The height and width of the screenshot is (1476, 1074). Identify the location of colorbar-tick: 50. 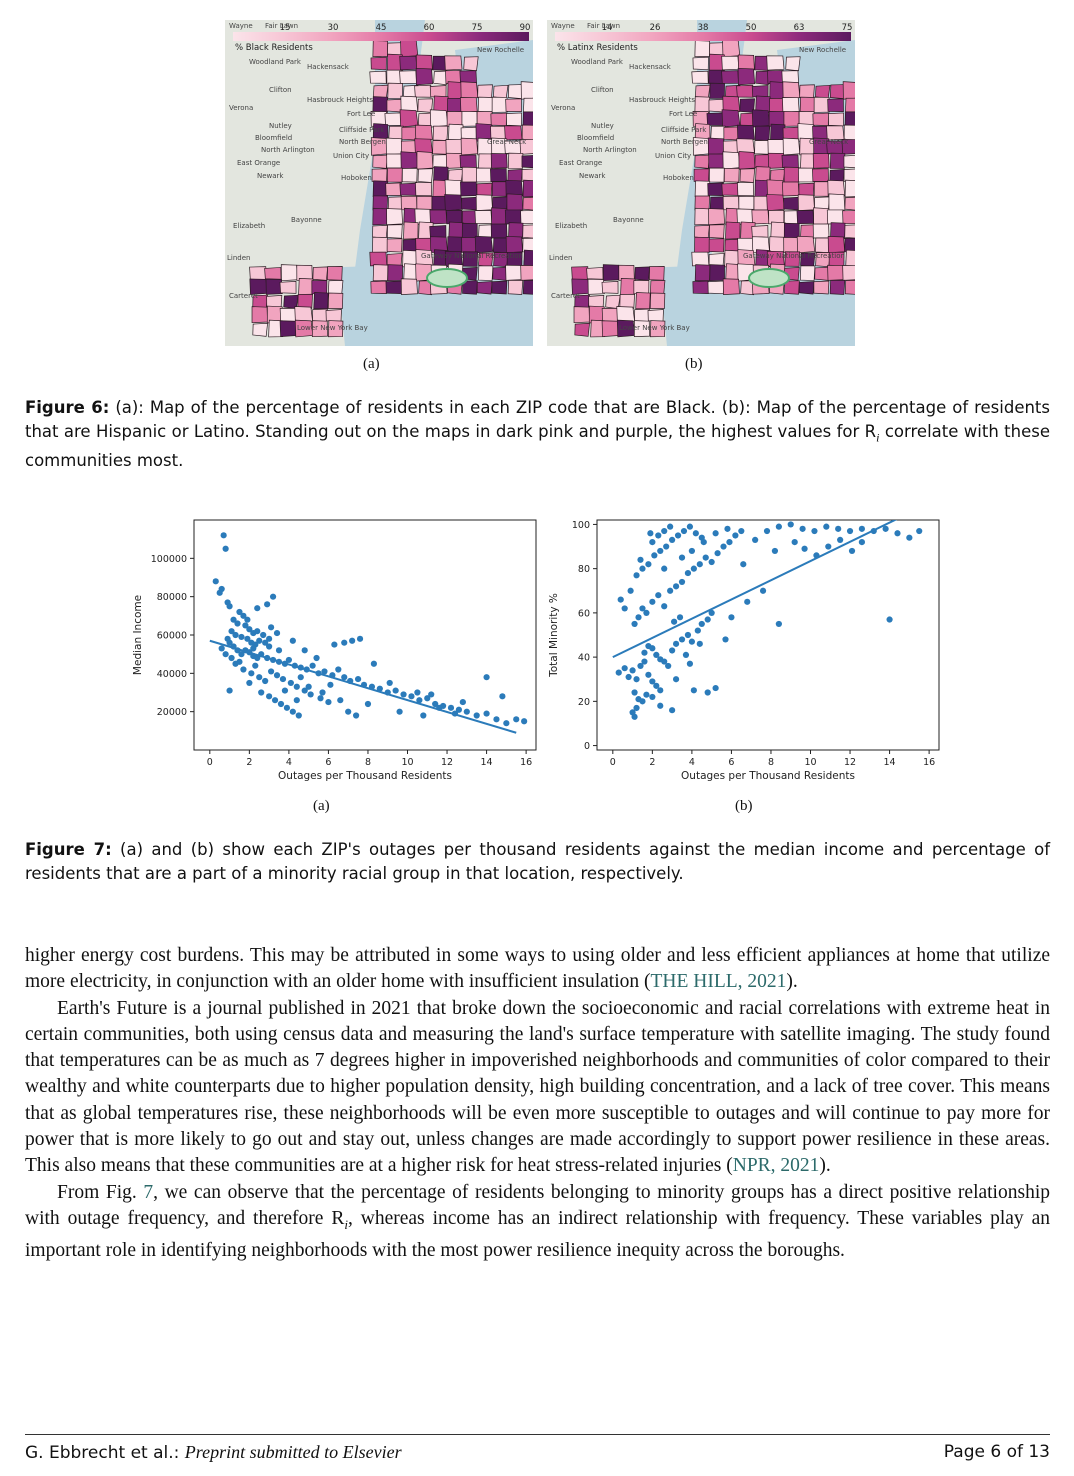
(751, 28).